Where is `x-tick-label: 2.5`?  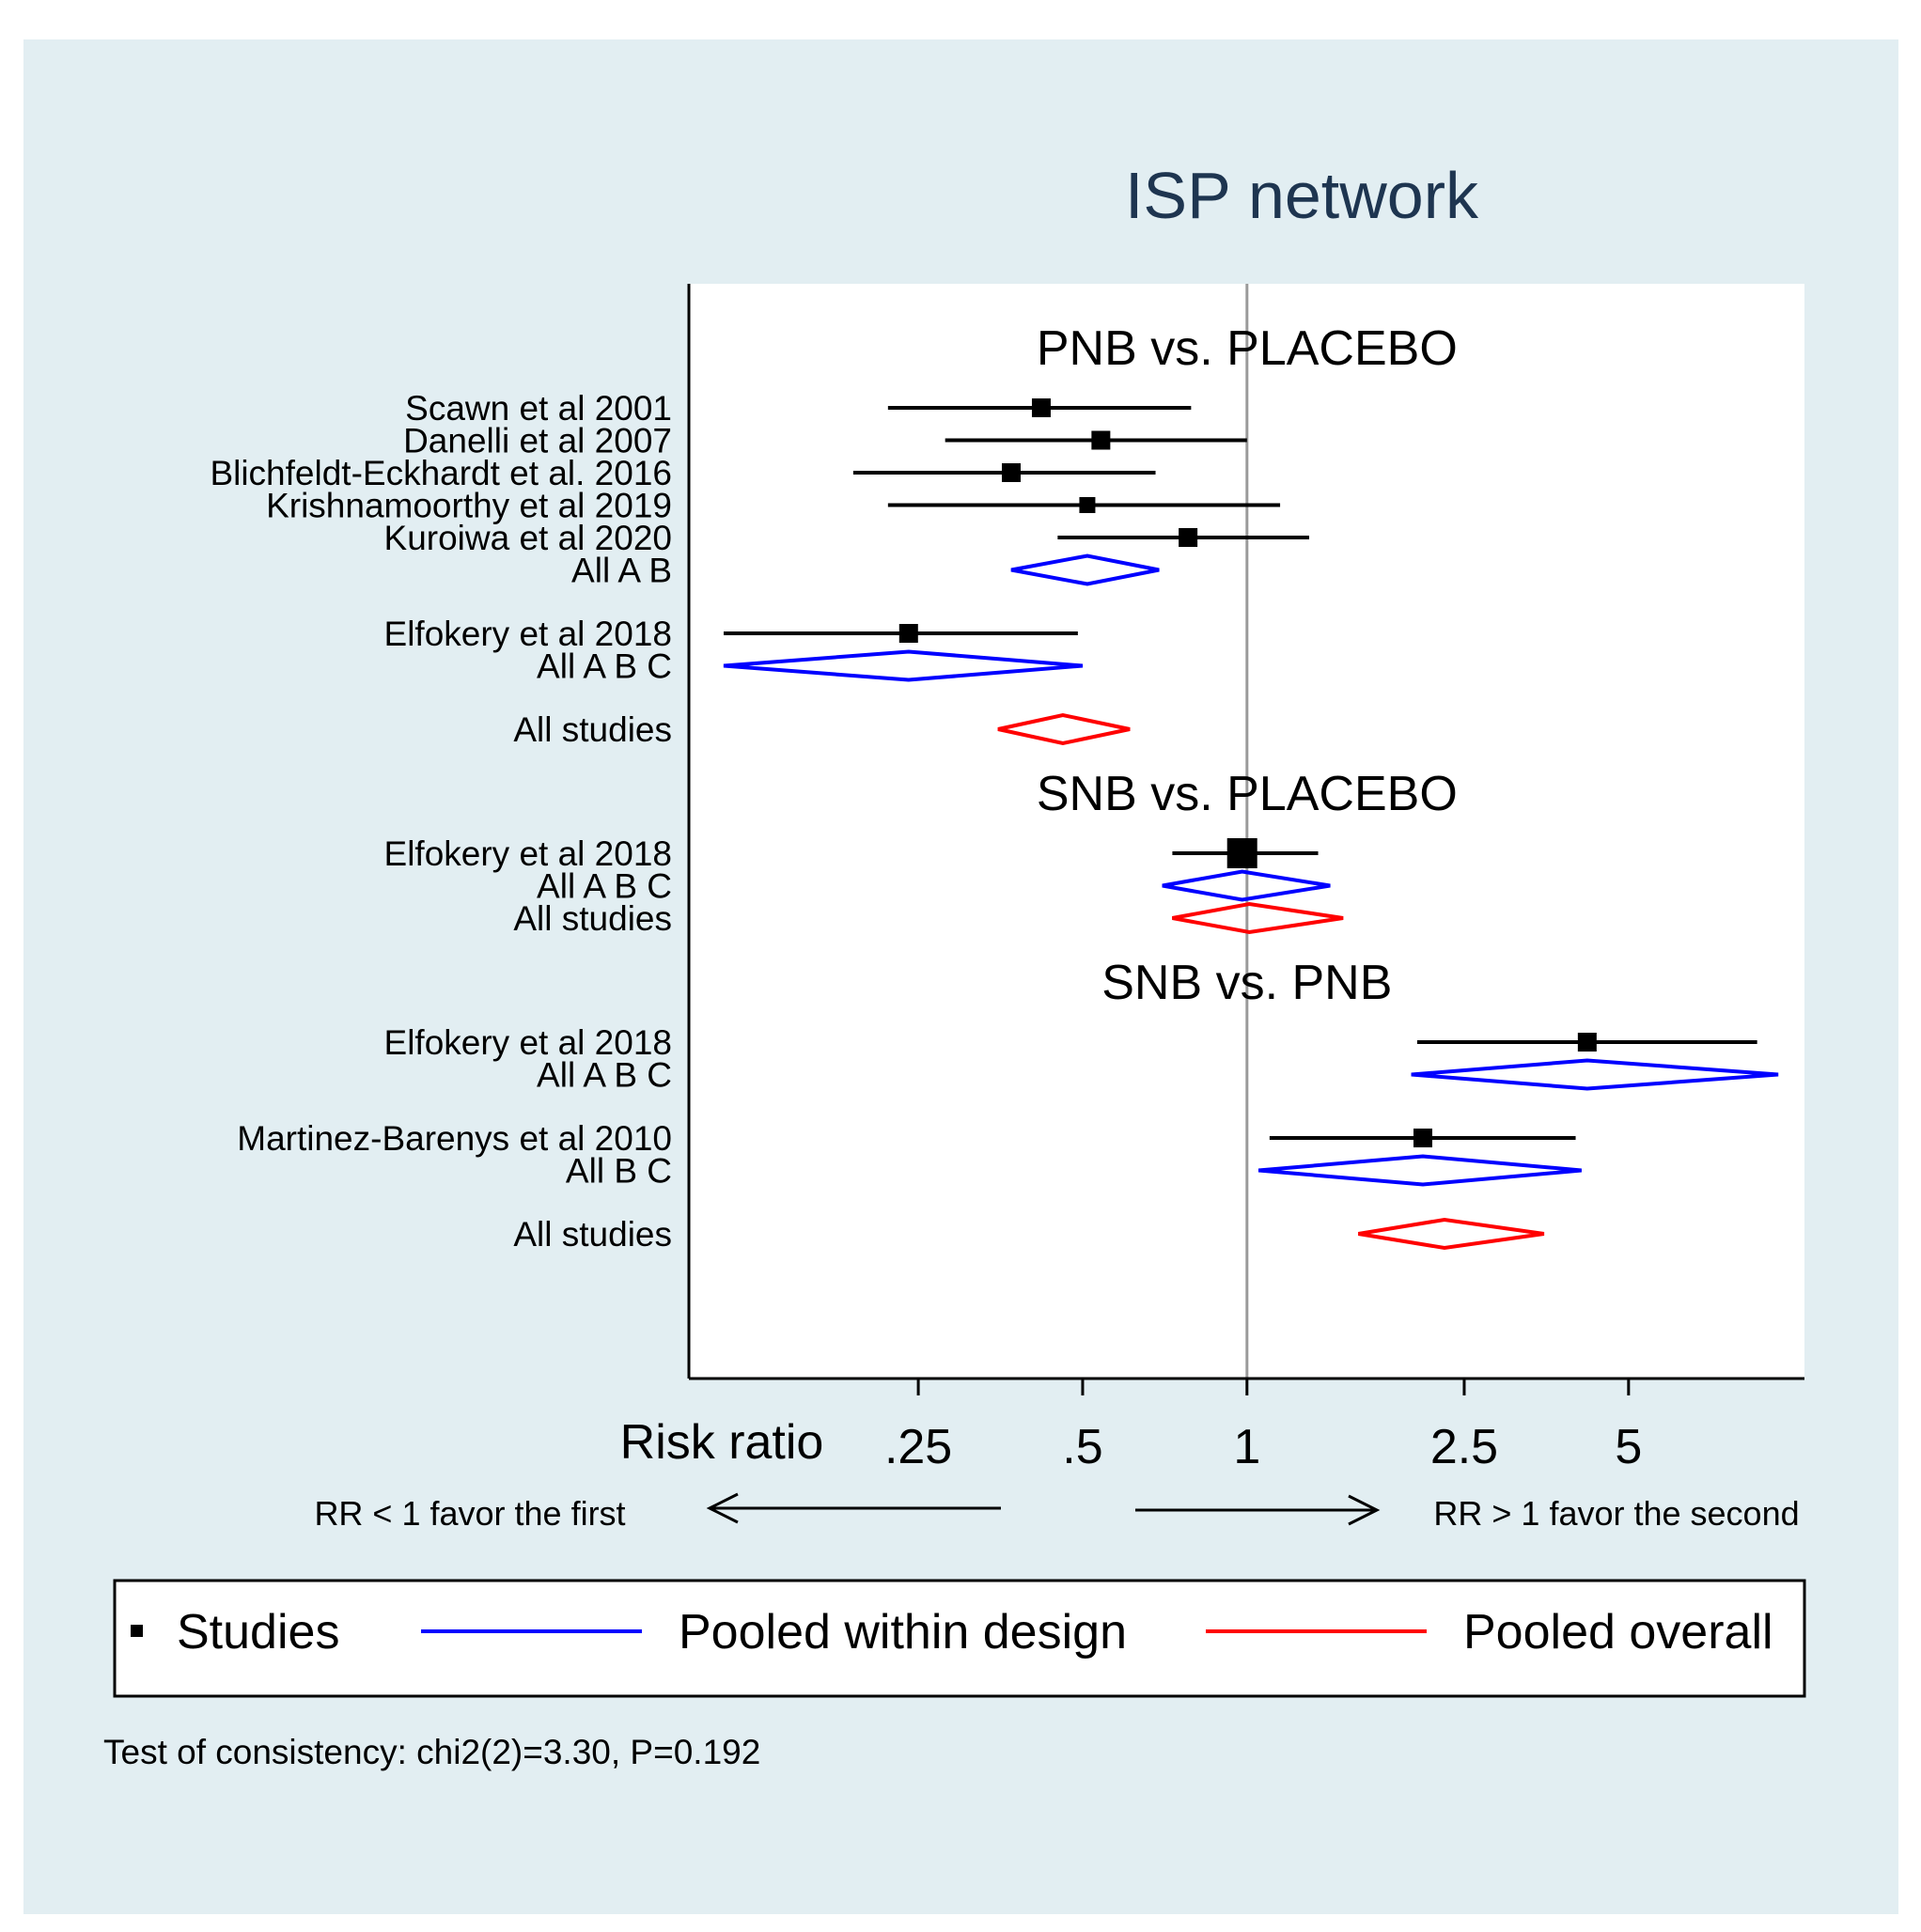
x-tick-label: 2.5 is located at coordinates (1464, 1447).